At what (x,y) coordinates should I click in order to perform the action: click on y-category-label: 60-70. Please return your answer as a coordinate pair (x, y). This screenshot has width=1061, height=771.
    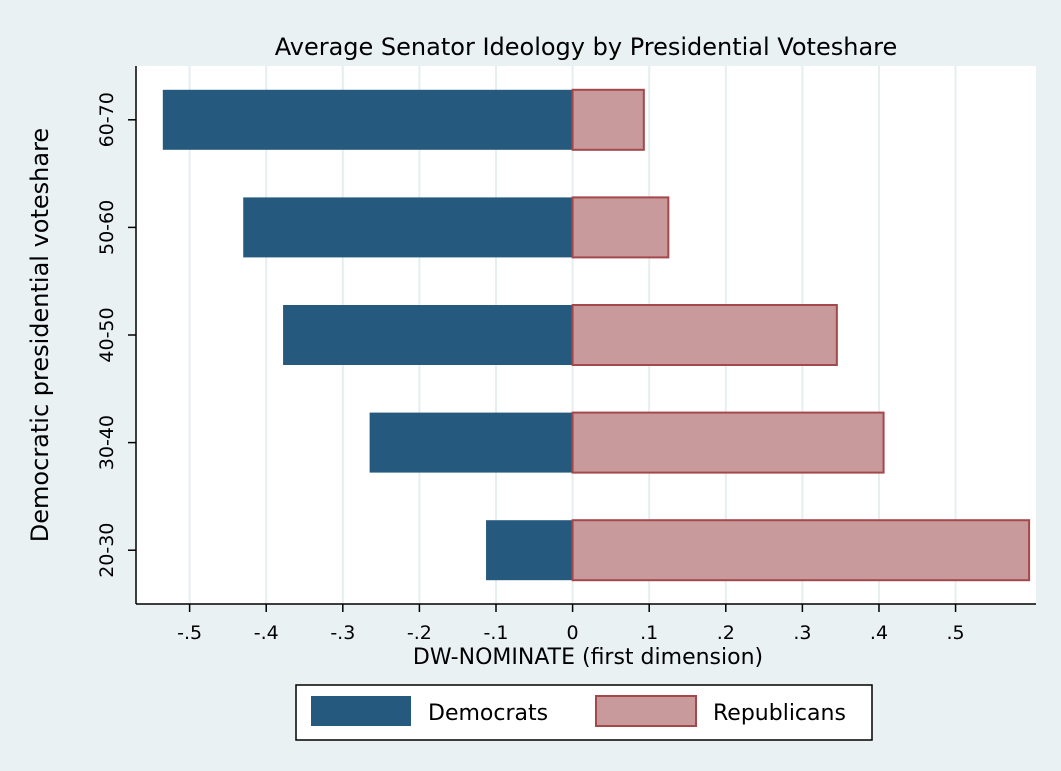
    Looking at the image, I should click on (107, 119).